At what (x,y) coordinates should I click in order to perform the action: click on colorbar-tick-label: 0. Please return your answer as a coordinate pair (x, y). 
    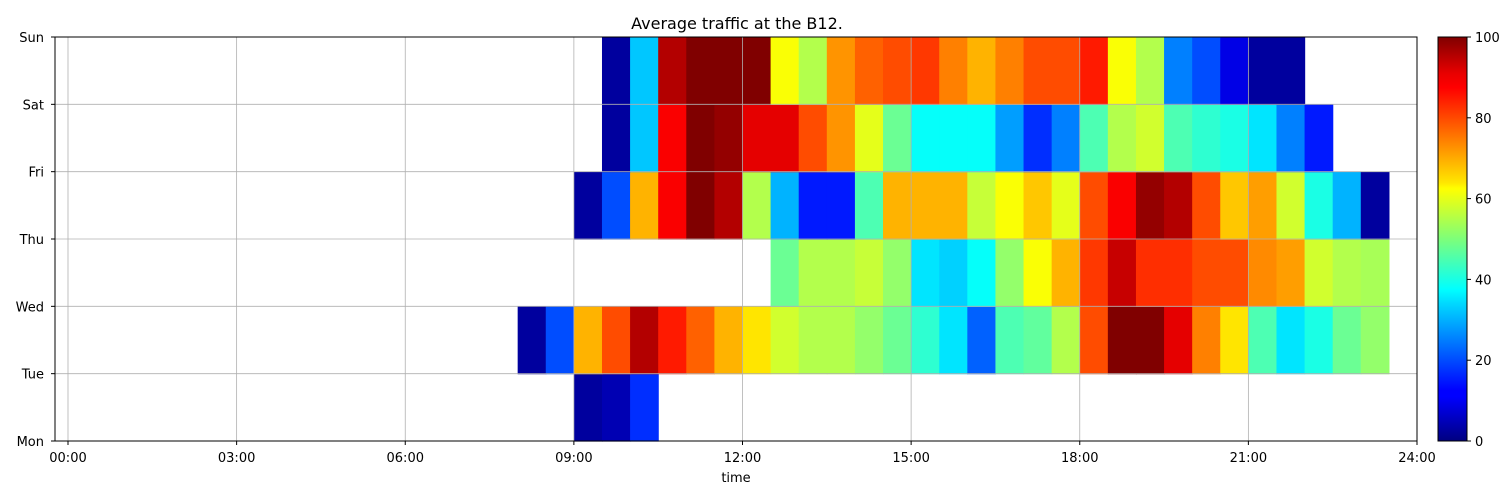
    Looking at the image, I should click on (1479, 442).